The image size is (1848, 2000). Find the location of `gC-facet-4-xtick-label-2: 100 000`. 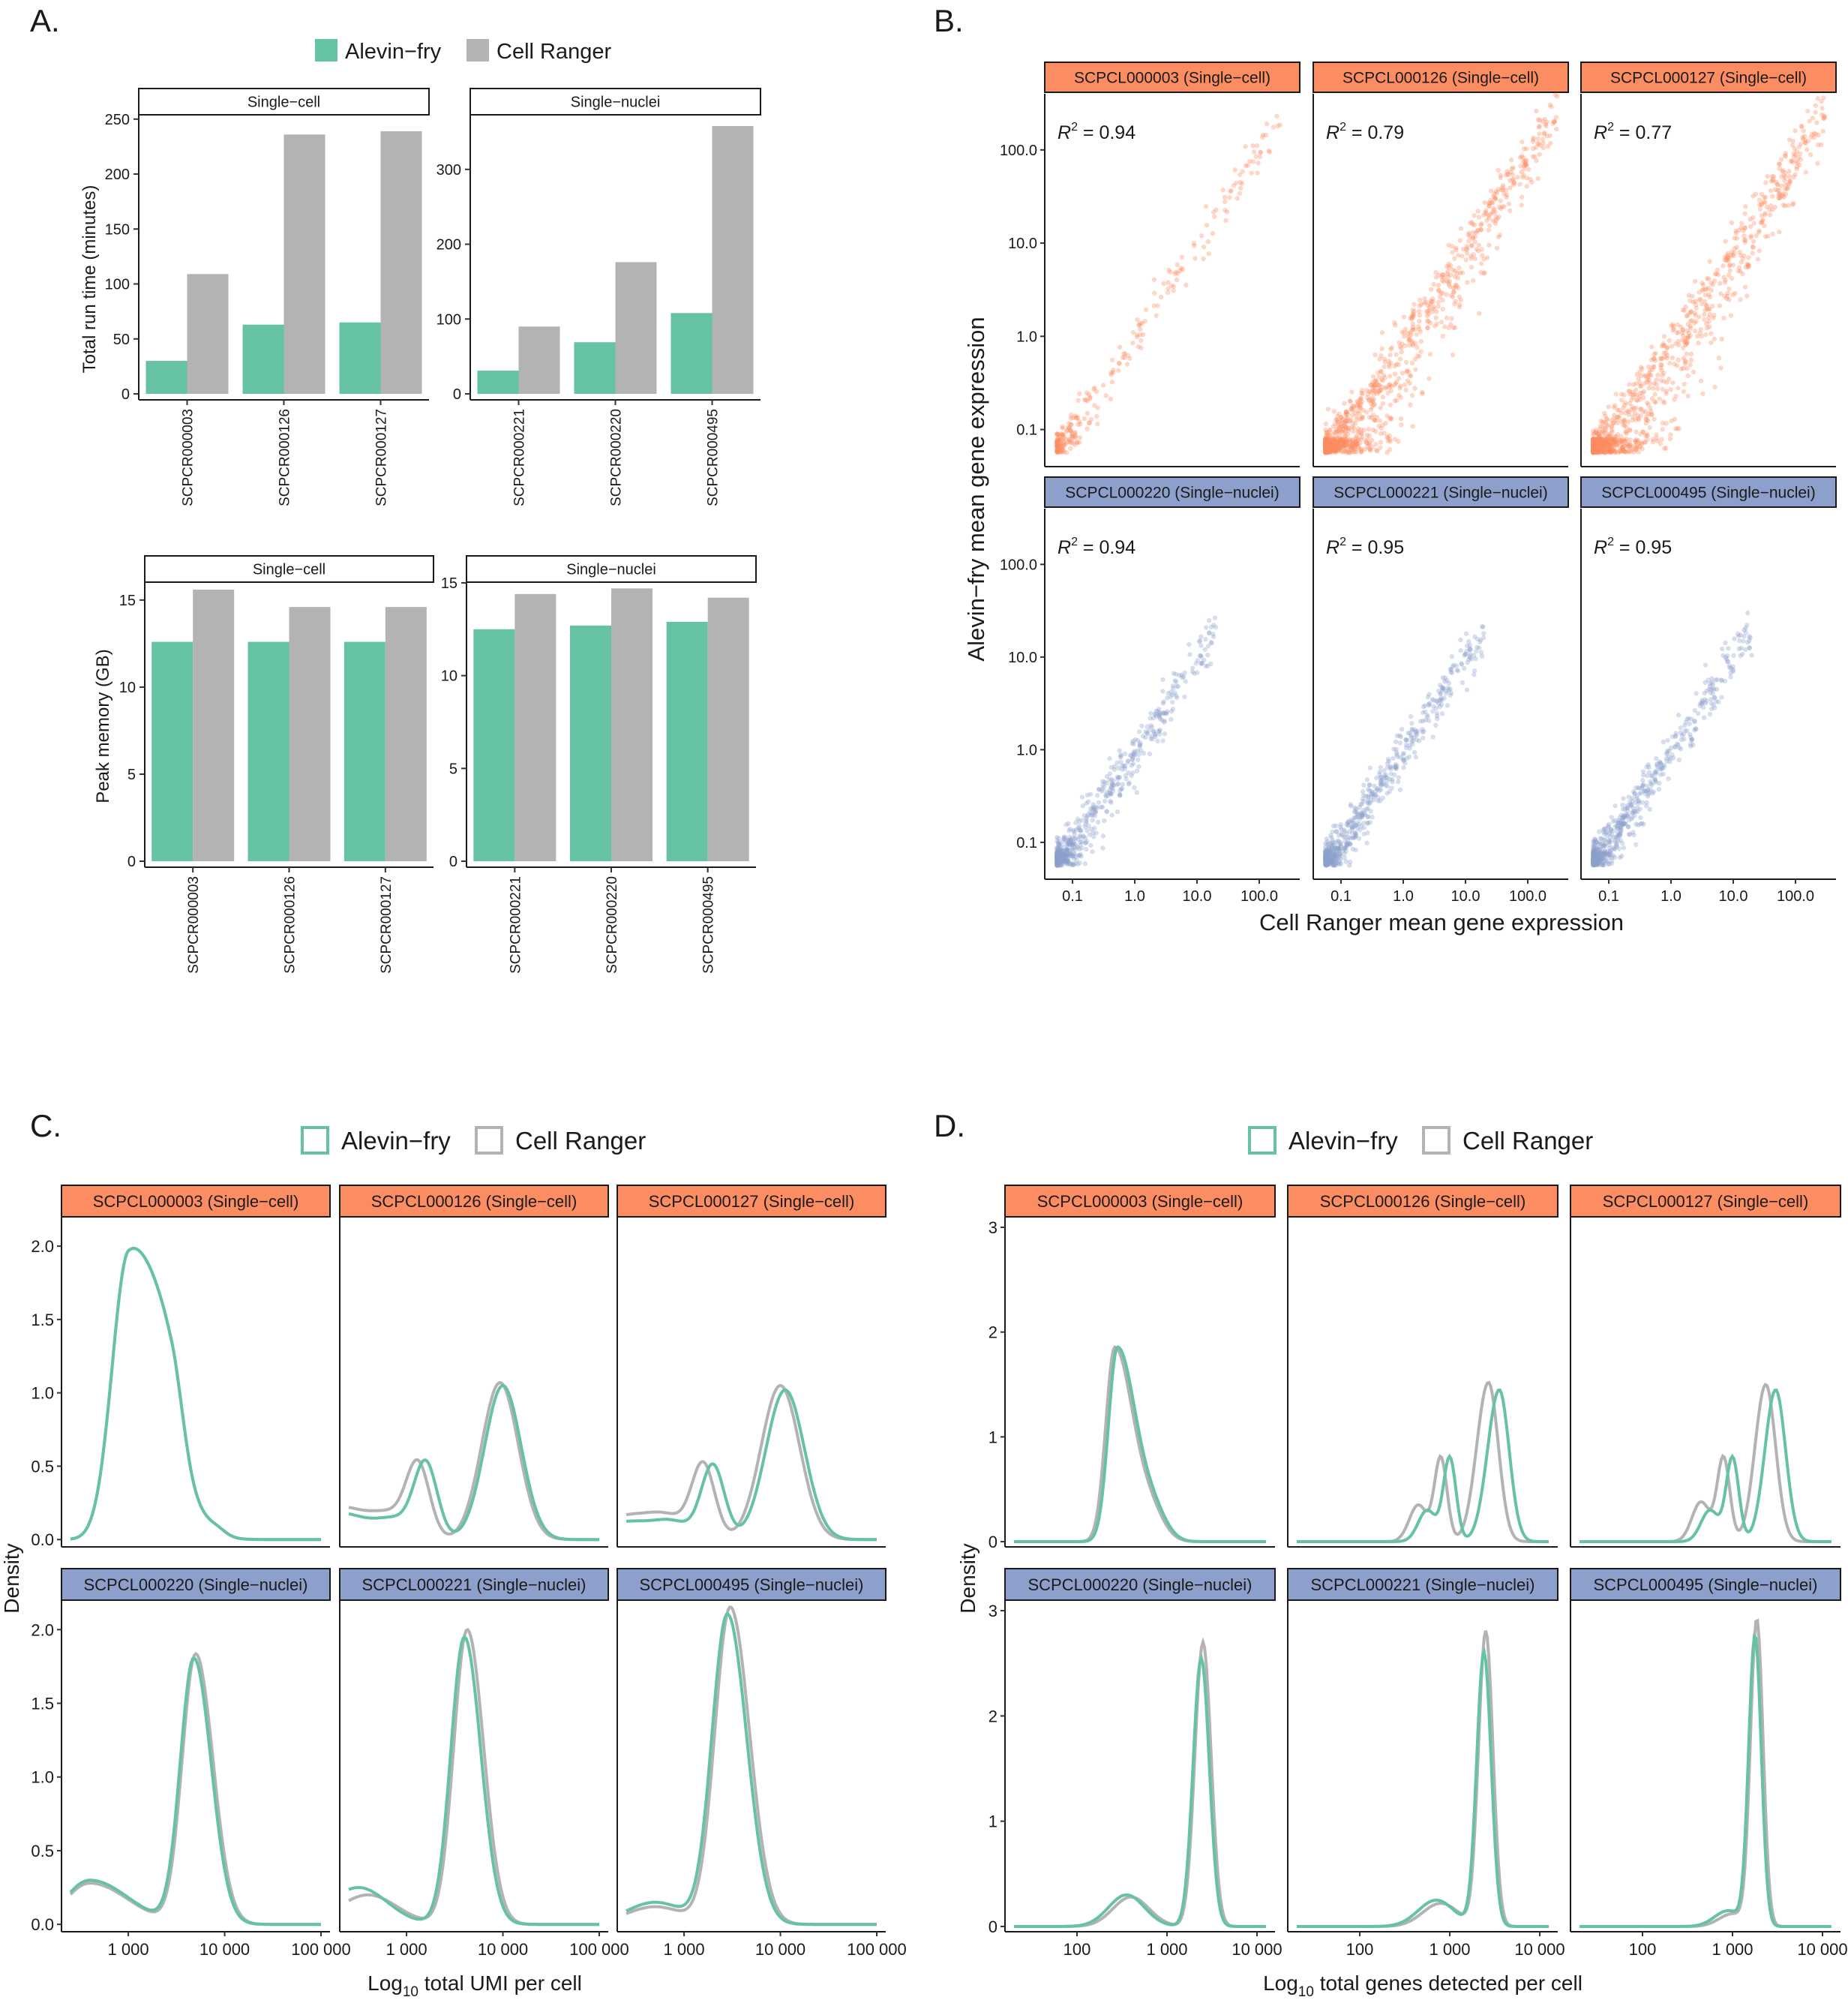

gC-facet-4-xtick-label-2: 100 000 is located at coordinates (599, 1950).